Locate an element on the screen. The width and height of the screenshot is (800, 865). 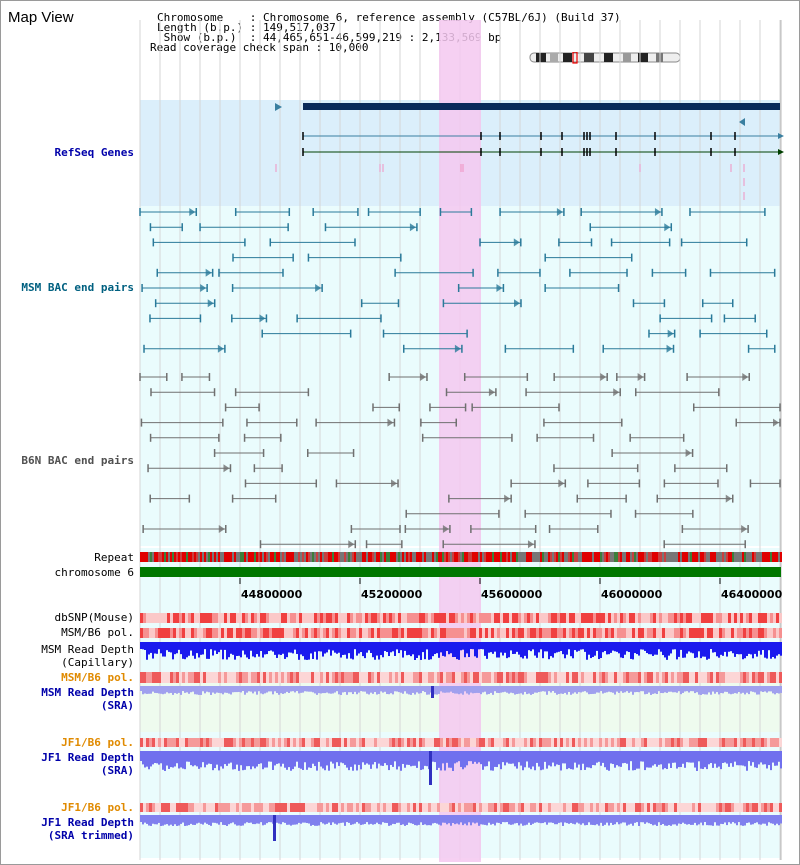
track-label-msm-b6-pol-capillary: MSM/B6 pol. is located at coordinates (97, 632).